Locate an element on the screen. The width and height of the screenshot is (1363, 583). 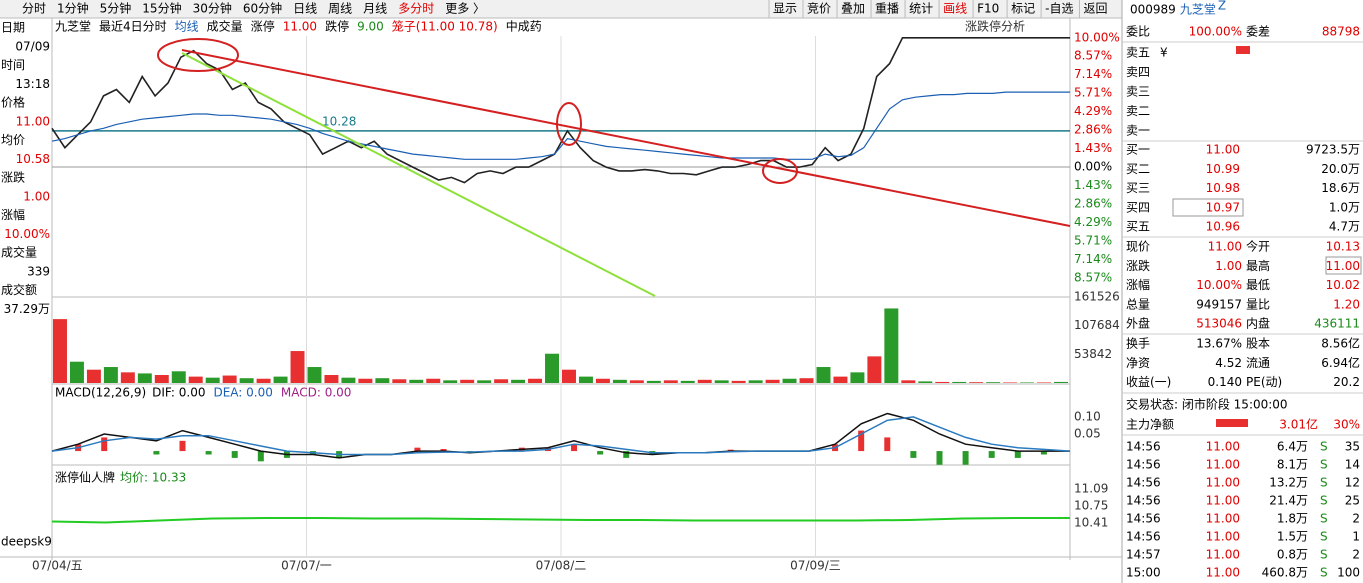
toolbar-button: 画线 is located at coordinates (955, 9).